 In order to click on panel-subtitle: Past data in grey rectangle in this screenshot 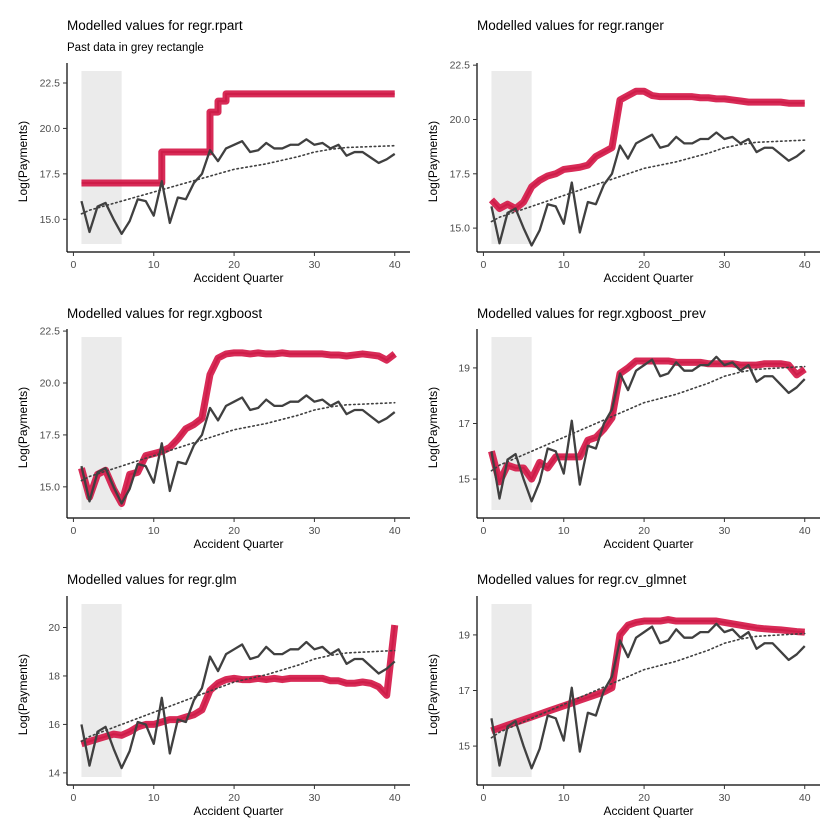, I will do `click(135, 48)`.